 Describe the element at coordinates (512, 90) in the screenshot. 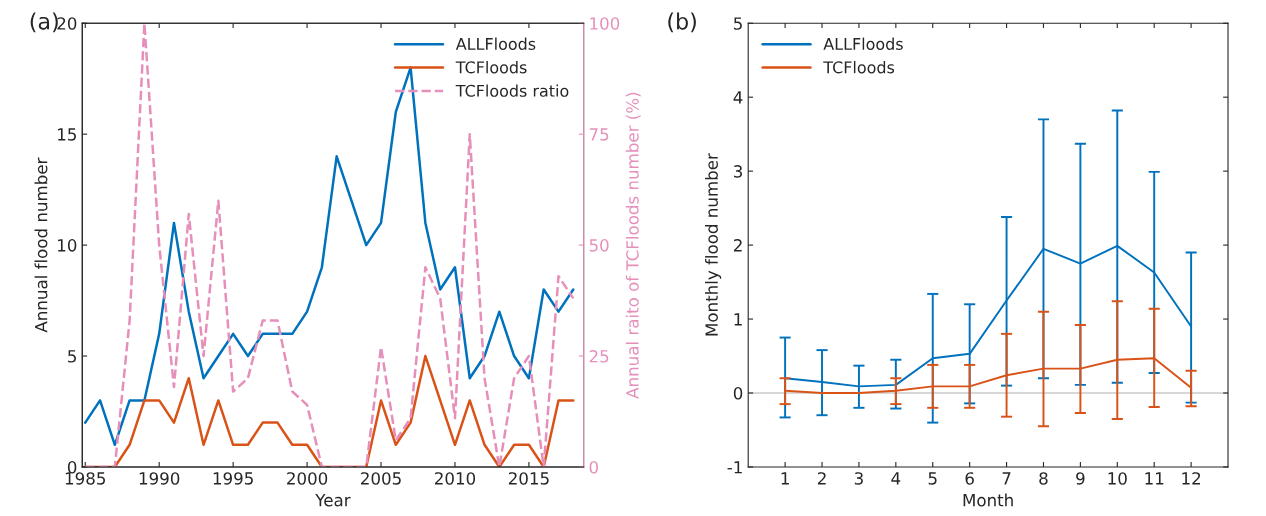

I see `legend-label: TCFloods ratio` at that location.